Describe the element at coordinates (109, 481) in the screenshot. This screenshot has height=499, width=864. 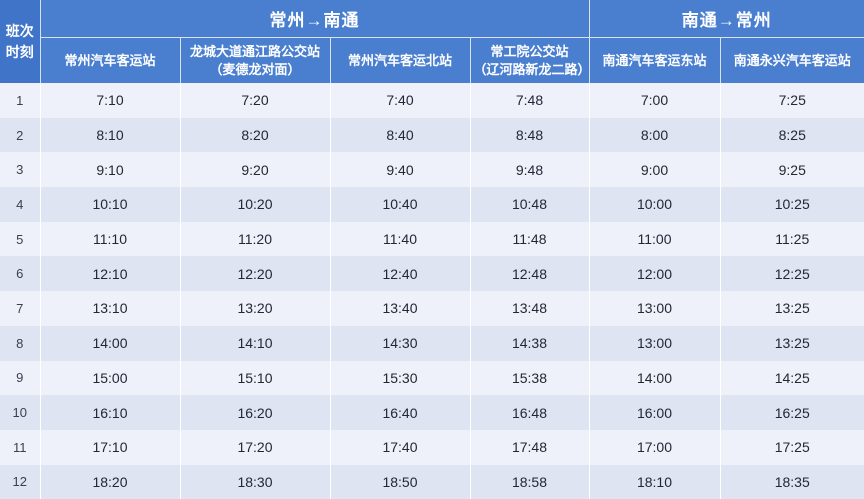
I see `departure-time-cell: 18:20` at that location.